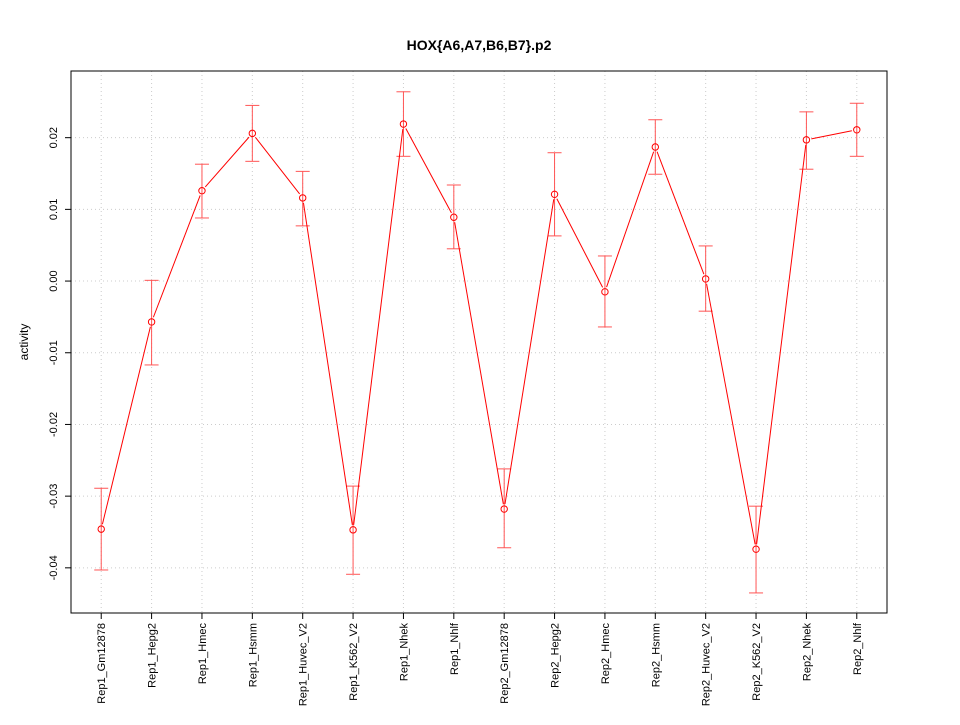  Describe the element at coordinates (354, 662) in the screenshot. I see `x-tick-label: Rep1_K562_V2` at that location.